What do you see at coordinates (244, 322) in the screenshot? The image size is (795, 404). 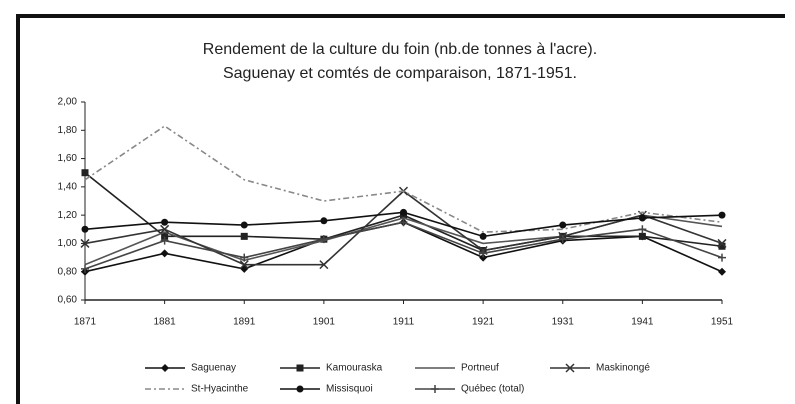 I see `x-tick-label: 1891` at bounding box center [244, 322].